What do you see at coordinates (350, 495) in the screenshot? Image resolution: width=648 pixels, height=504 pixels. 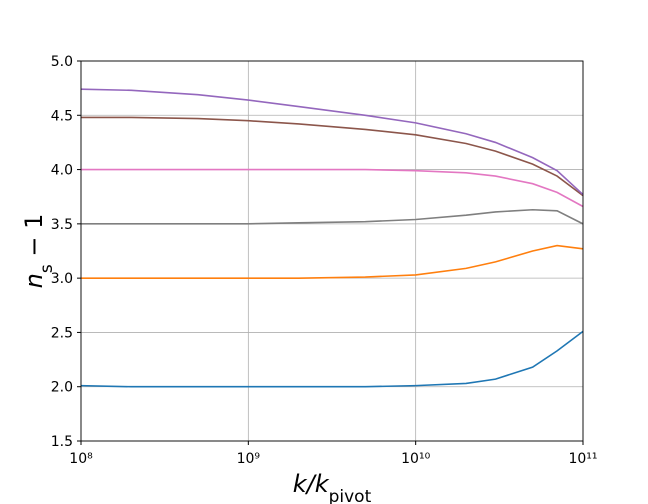 I see `x-label-sub: pivot` at bounding box center [350, 495].